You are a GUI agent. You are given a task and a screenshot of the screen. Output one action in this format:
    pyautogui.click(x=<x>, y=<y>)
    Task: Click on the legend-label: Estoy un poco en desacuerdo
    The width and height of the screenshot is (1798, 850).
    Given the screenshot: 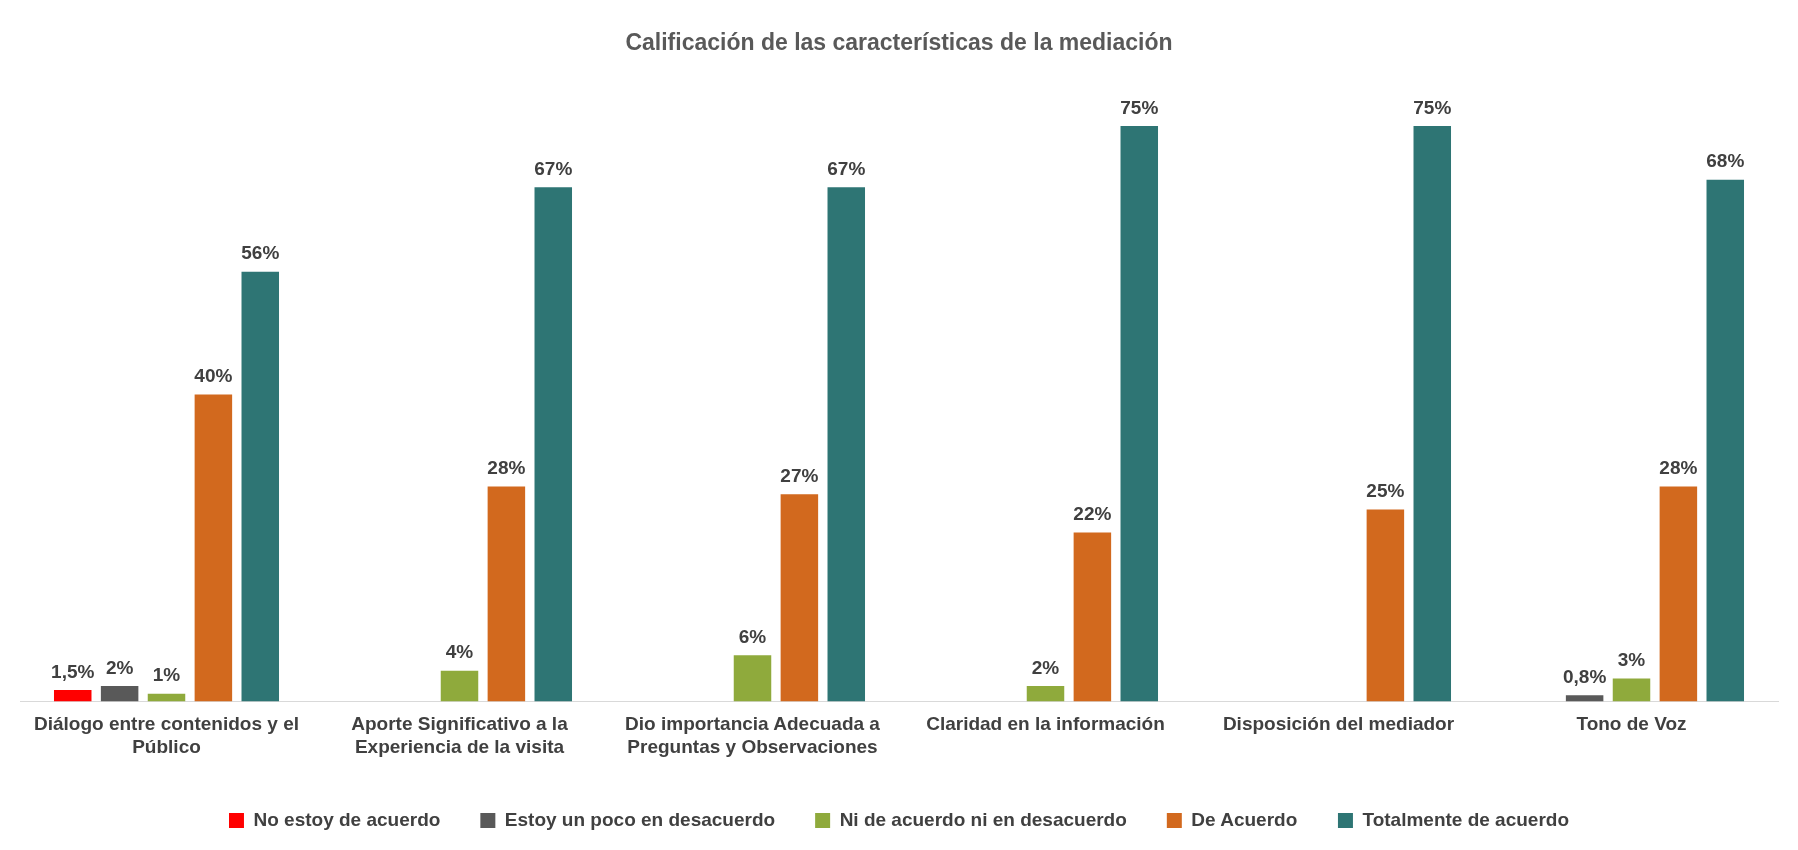 What is the action you would take?
    pyautogui.click(x=640, y=819)
    